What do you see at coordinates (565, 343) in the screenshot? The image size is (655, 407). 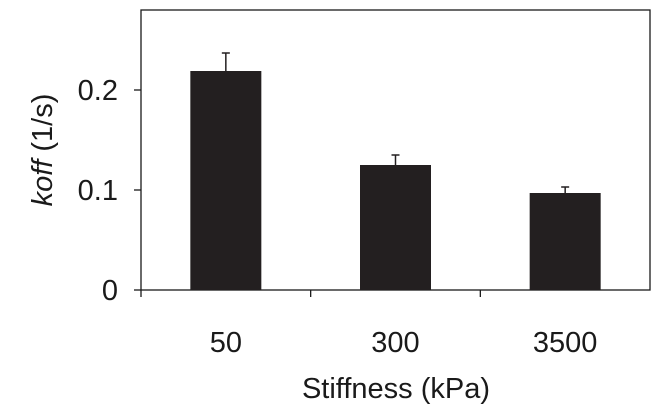 I see `x-tick-label-3500: 3500` at bounding box center [565, 343].